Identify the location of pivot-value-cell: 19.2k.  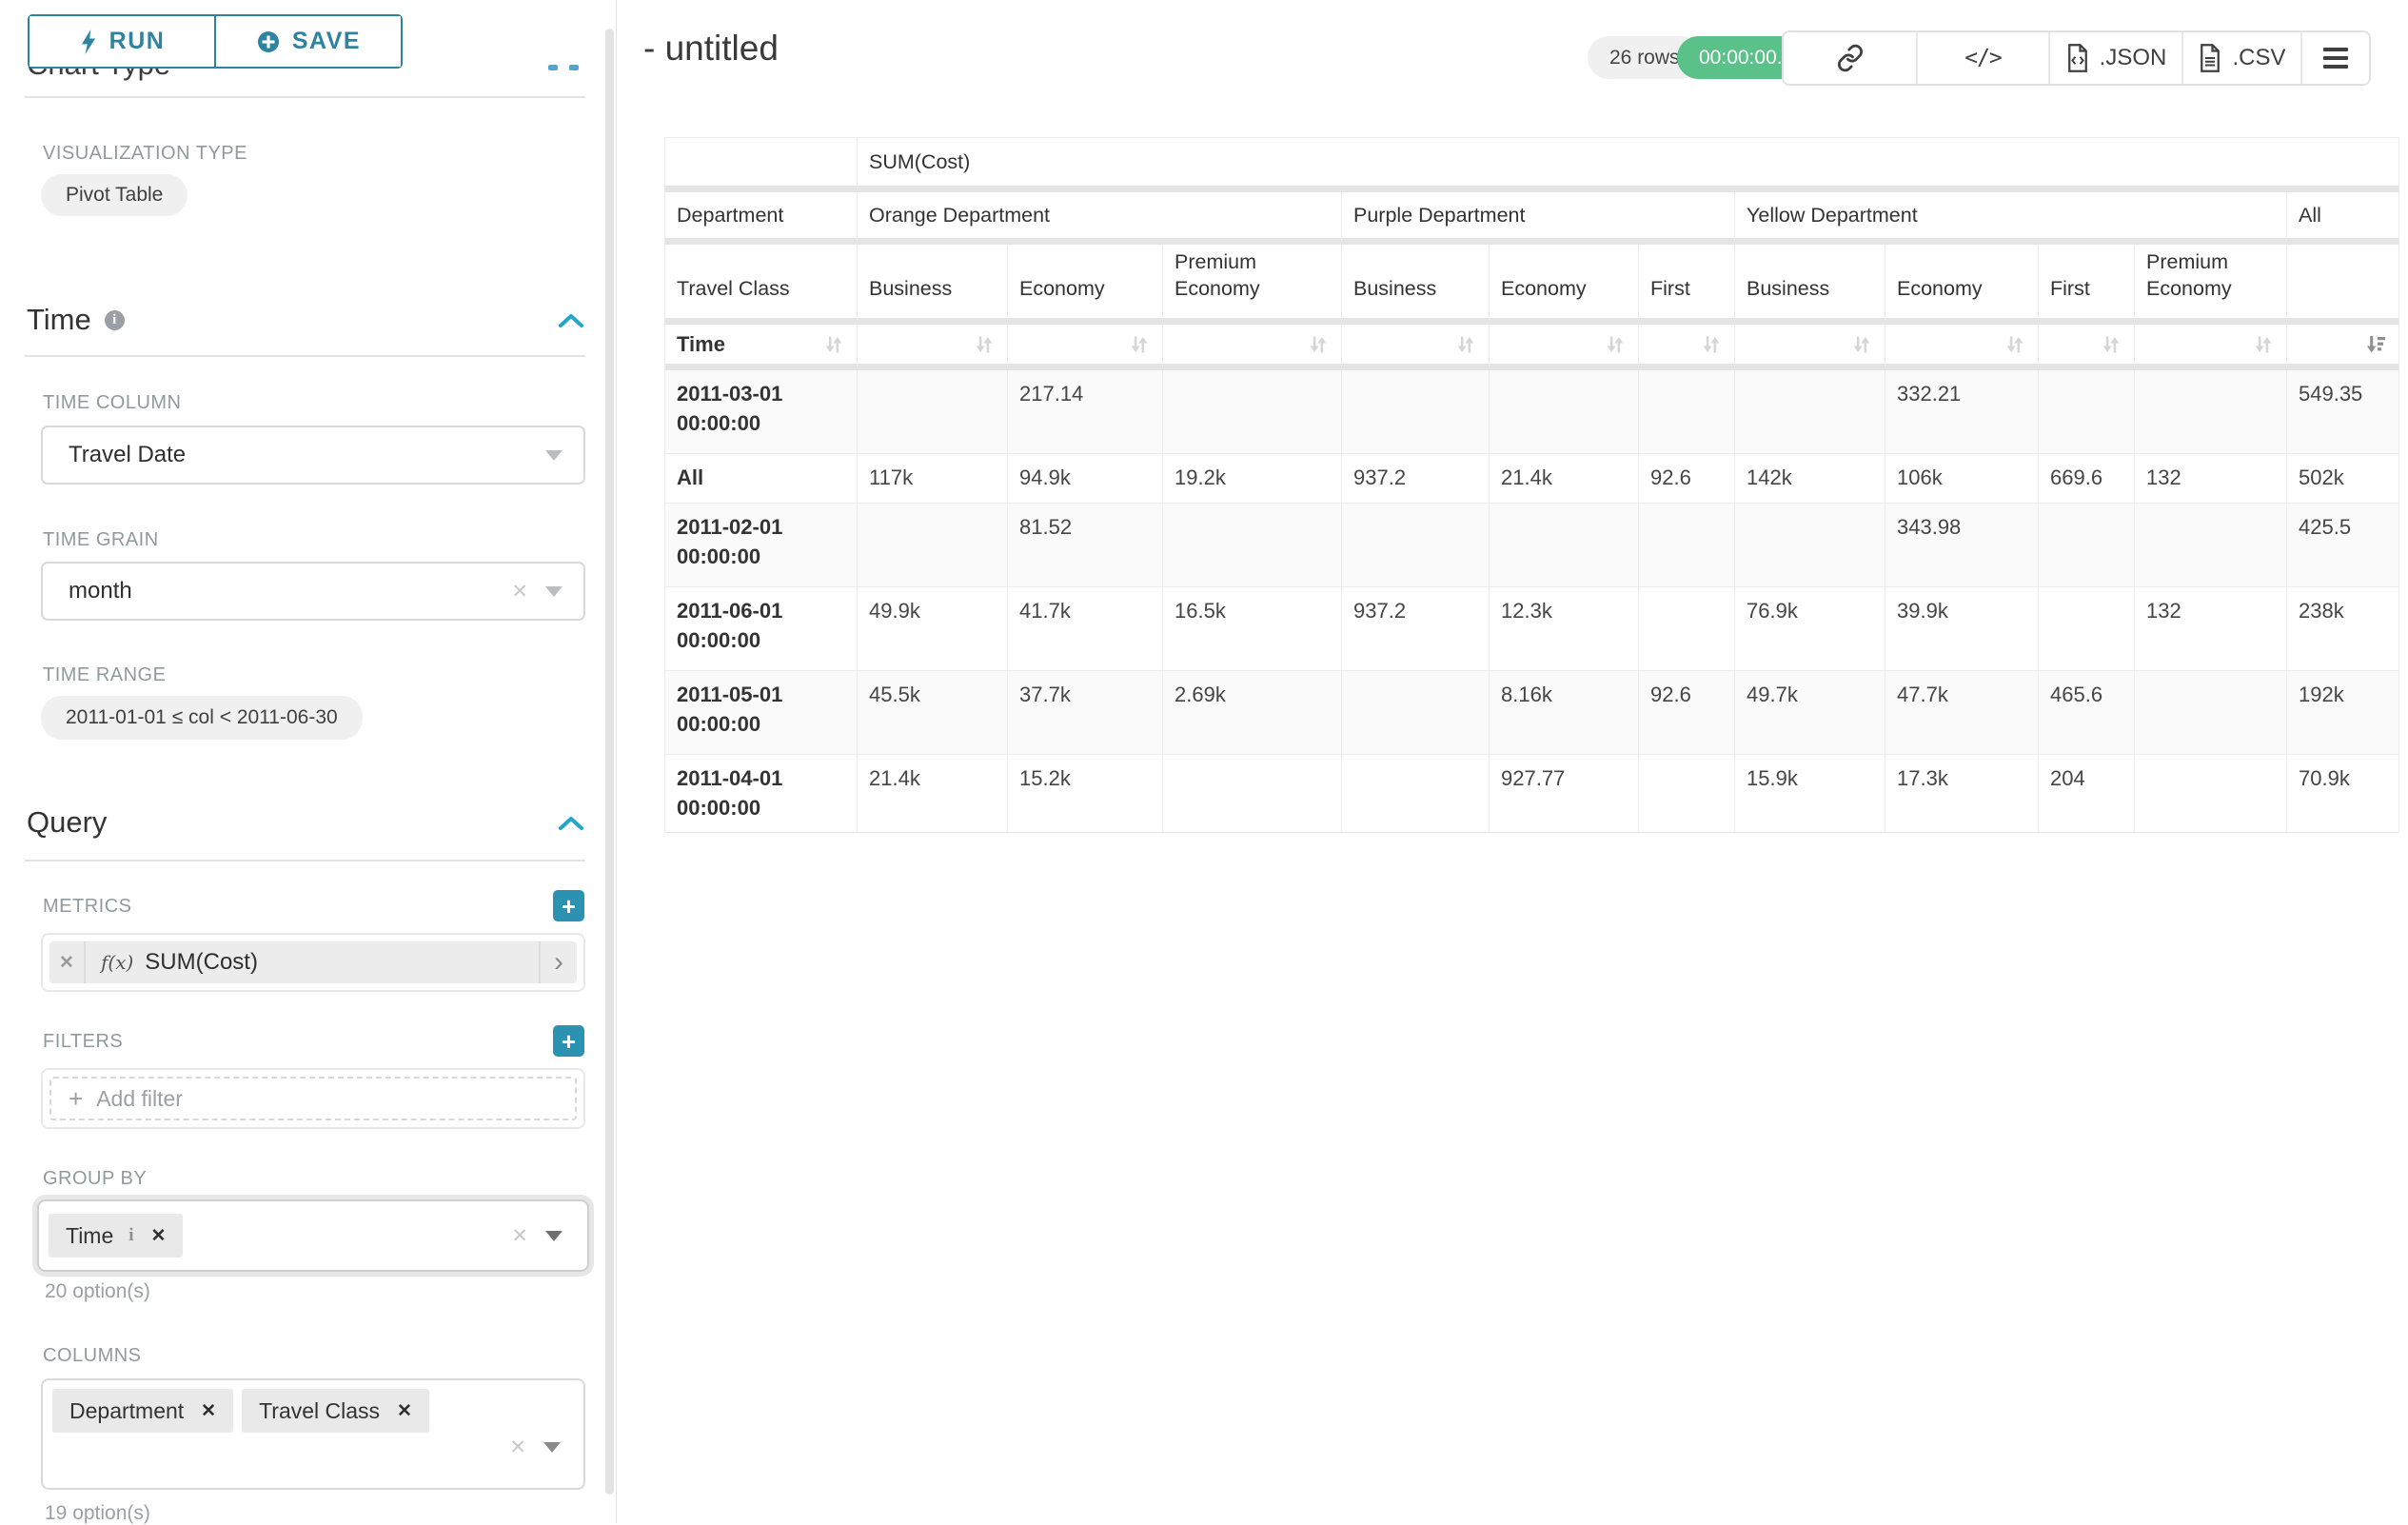
(1252, 479).